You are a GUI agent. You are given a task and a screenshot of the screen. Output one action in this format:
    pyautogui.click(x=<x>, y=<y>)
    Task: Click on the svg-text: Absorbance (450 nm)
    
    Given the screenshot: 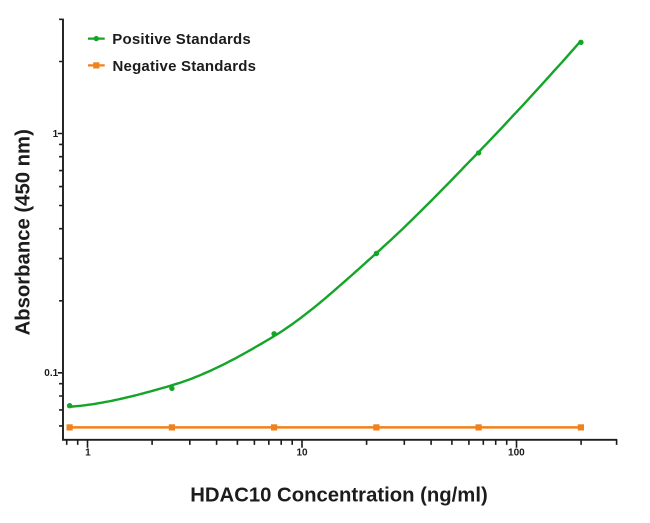 What is the action you would take?
    pyautogui.click(x=24, y=232)
    